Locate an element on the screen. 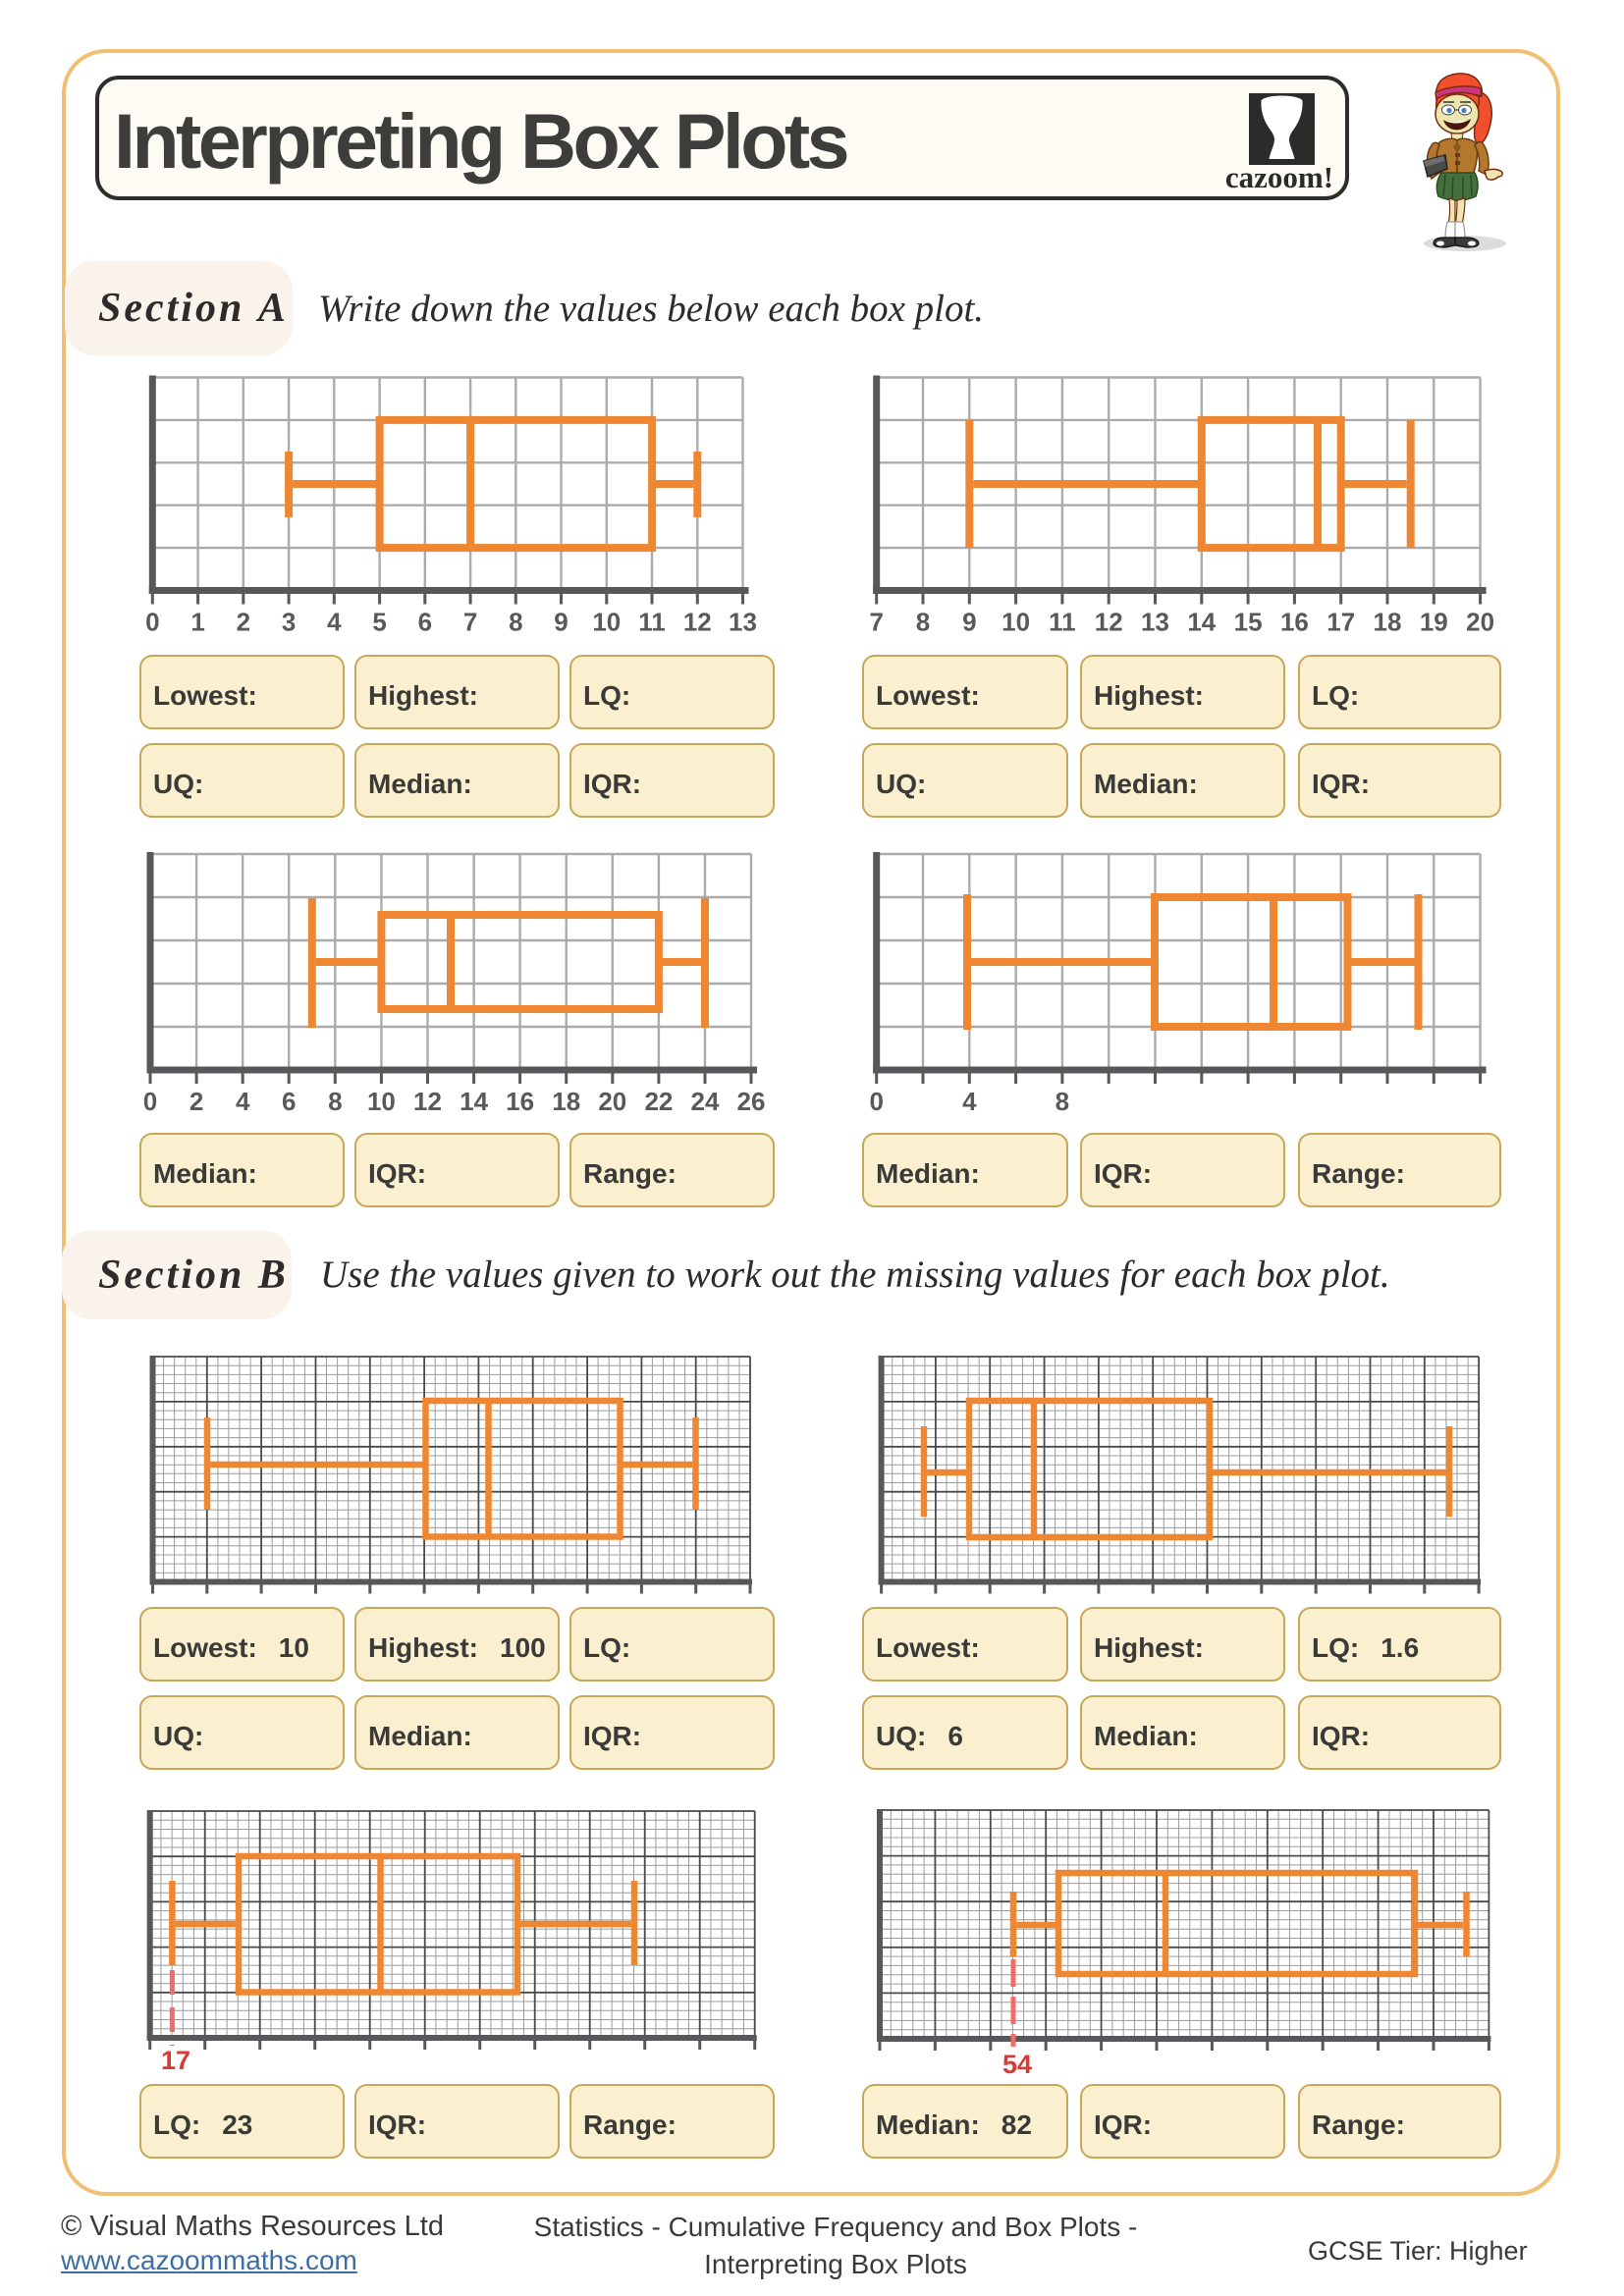 This screenshot has height=2296, width=1624. svg-text: cazoom! is located at coordinates (1279, 177).